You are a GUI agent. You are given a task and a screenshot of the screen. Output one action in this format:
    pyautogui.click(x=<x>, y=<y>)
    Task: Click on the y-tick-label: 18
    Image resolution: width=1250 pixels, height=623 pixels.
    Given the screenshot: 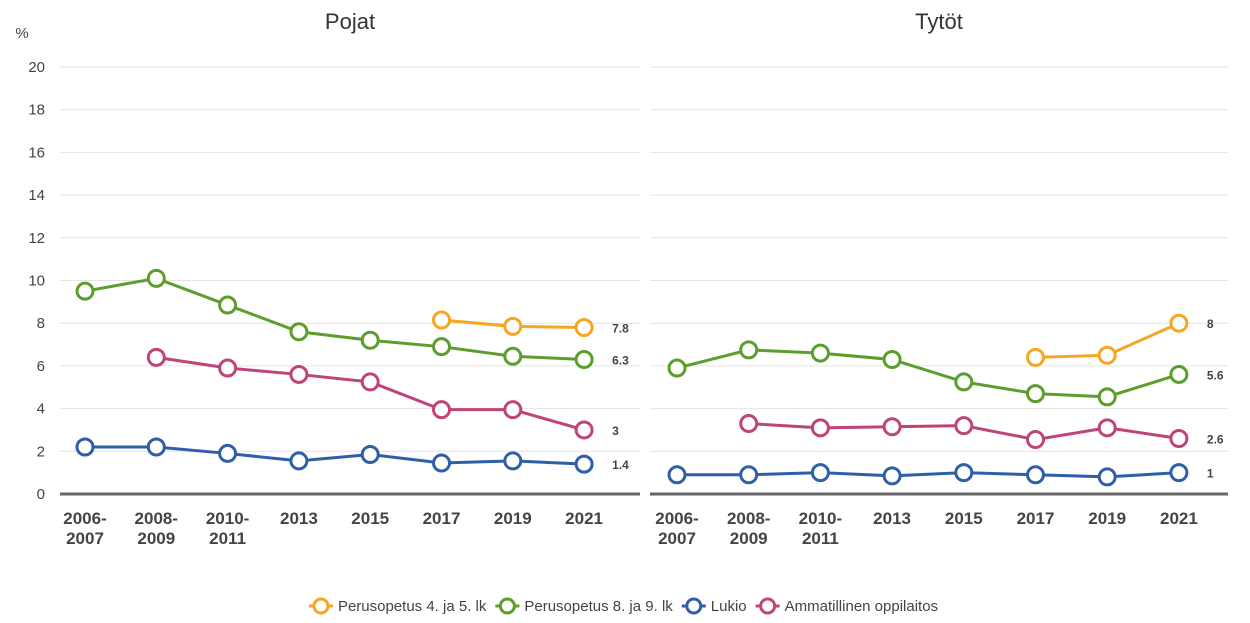 What is the action you would take?
    pyautogui.click(x=36, y=110)
    